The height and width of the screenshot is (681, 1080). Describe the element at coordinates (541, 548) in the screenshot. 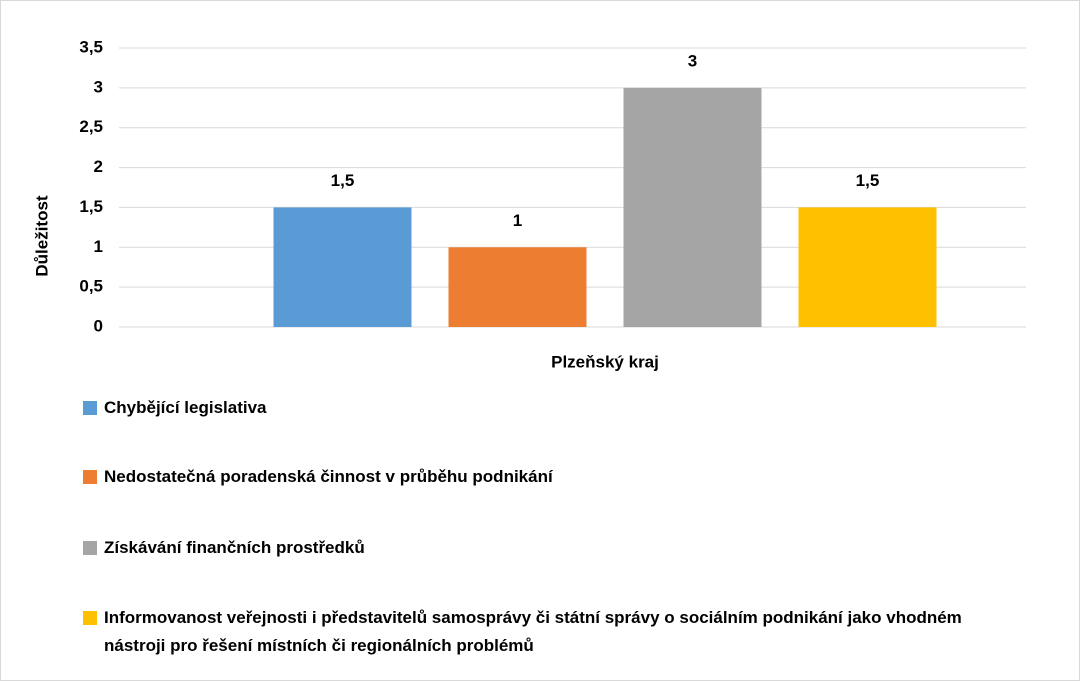

I see `legend-item: Získávání finančních prostředků` at that location.